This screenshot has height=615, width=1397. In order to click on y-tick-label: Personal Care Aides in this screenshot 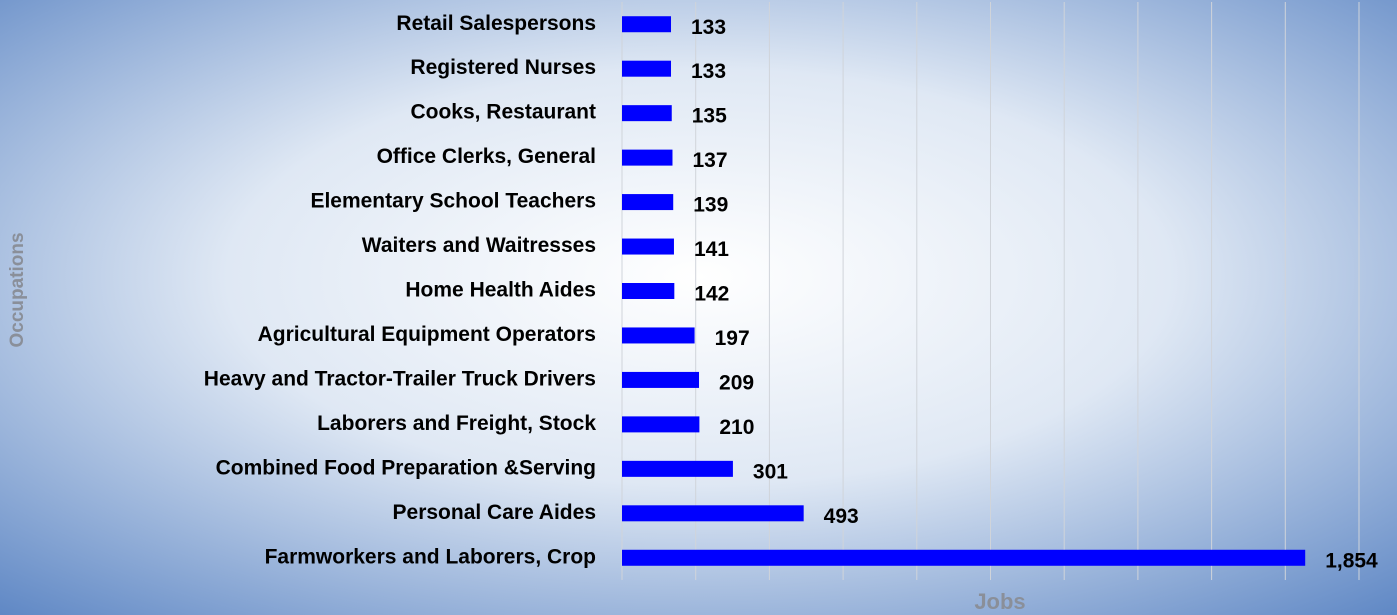, I will do `click(494, 512)`.